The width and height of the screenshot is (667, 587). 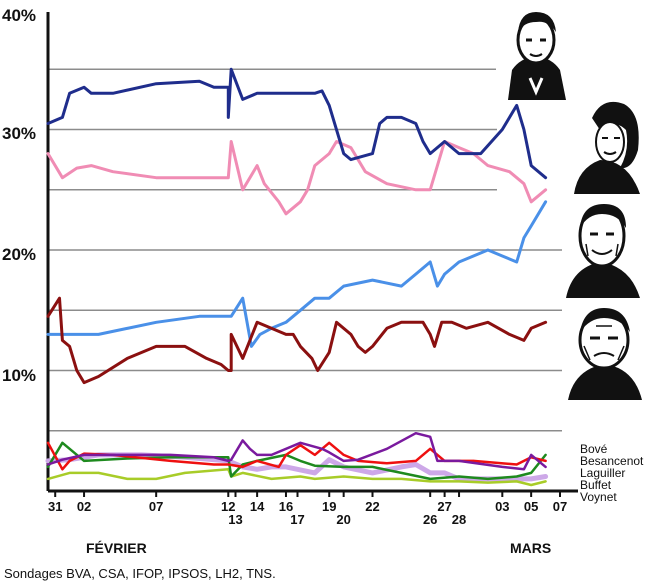 I want to click on x-tick-label-14: 03, so click(x=502, y=506).